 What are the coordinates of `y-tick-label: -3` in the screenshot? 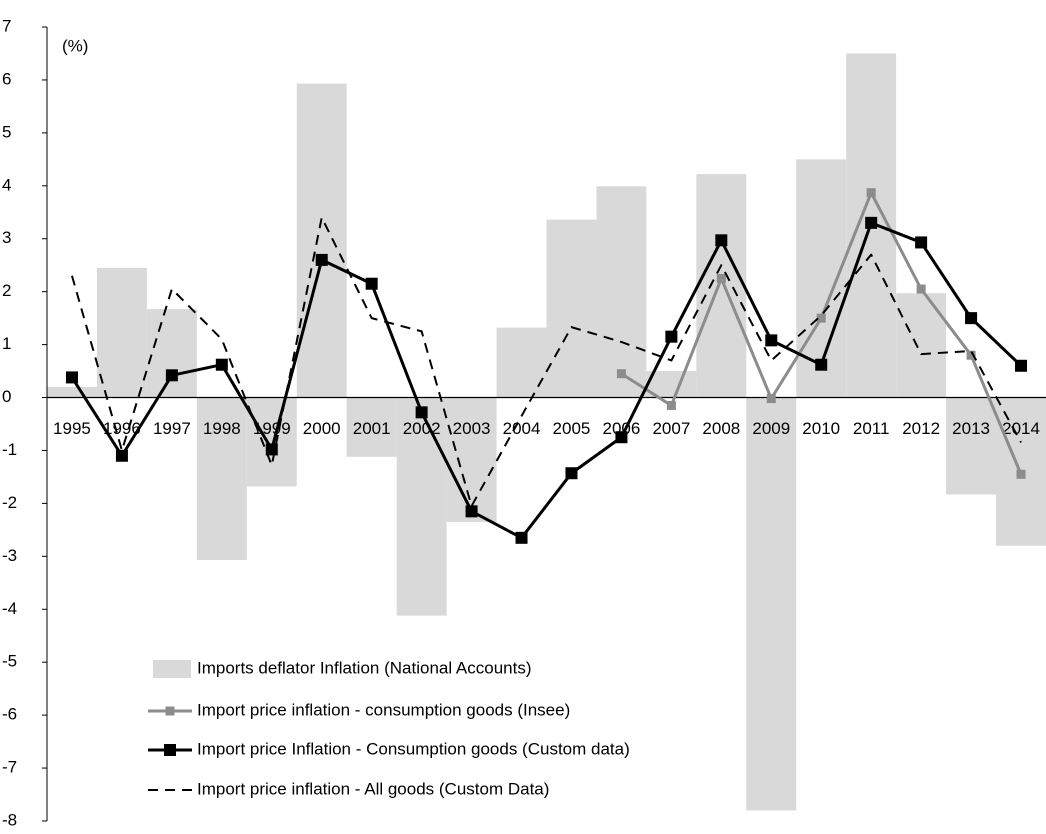 It's located at (9, 555).